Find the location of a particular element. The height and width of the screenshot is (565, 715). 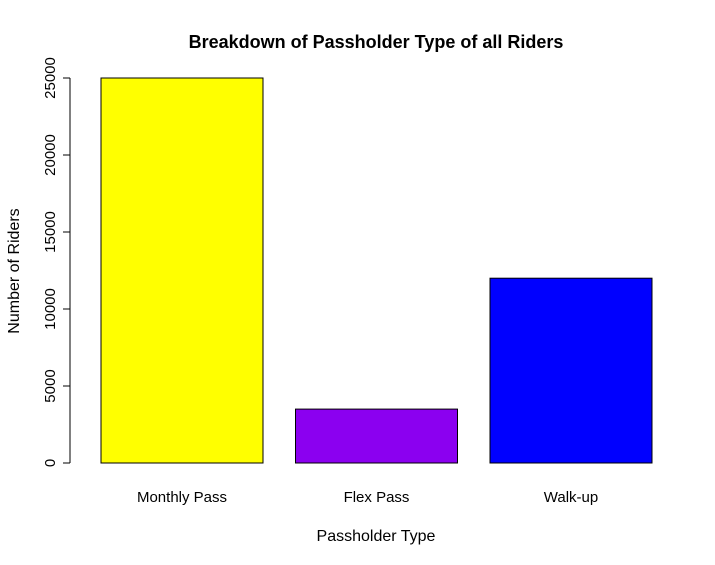

y-tick-label: 25000 is located at coordinates (50, 78).